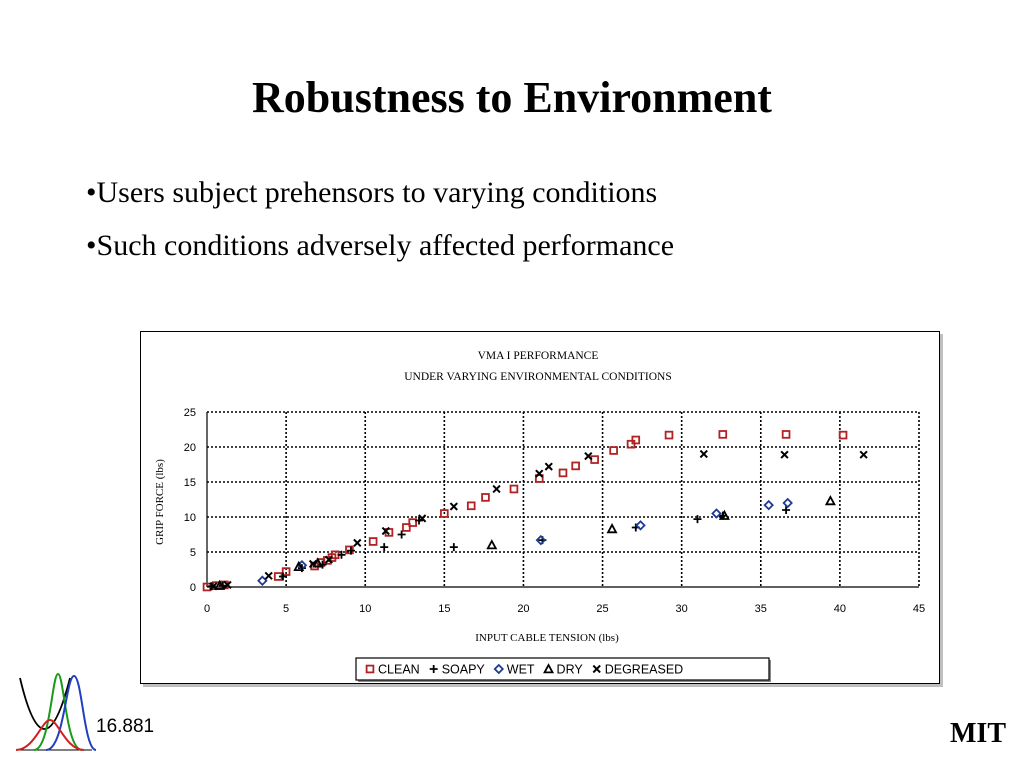 This screenshot has height=768, width=1024. I want to click on legend-label-wet: WET, so click(521, 670).